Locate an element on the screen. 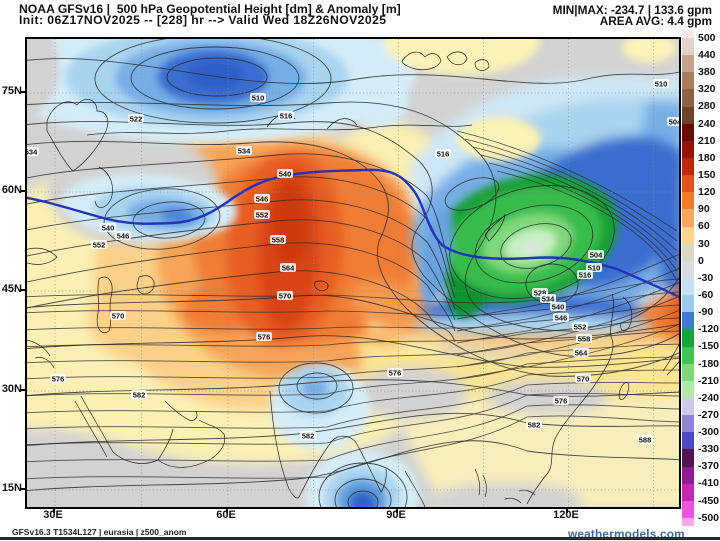 The height and width of the screenshot is (541, 720). svg-text: 528 is located at coordinates (540, 293).